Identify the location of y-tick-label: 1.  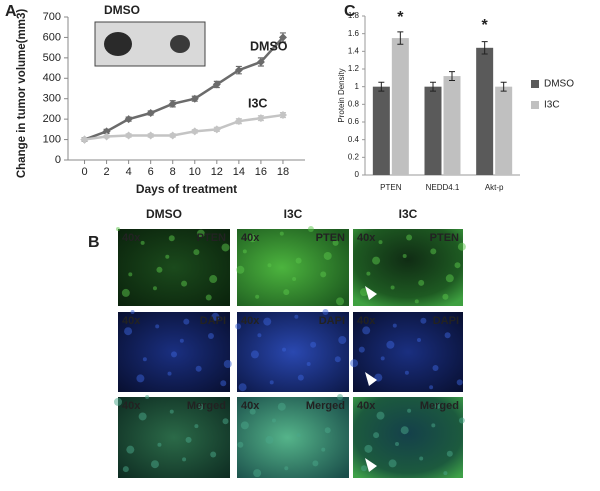
(357, 86).